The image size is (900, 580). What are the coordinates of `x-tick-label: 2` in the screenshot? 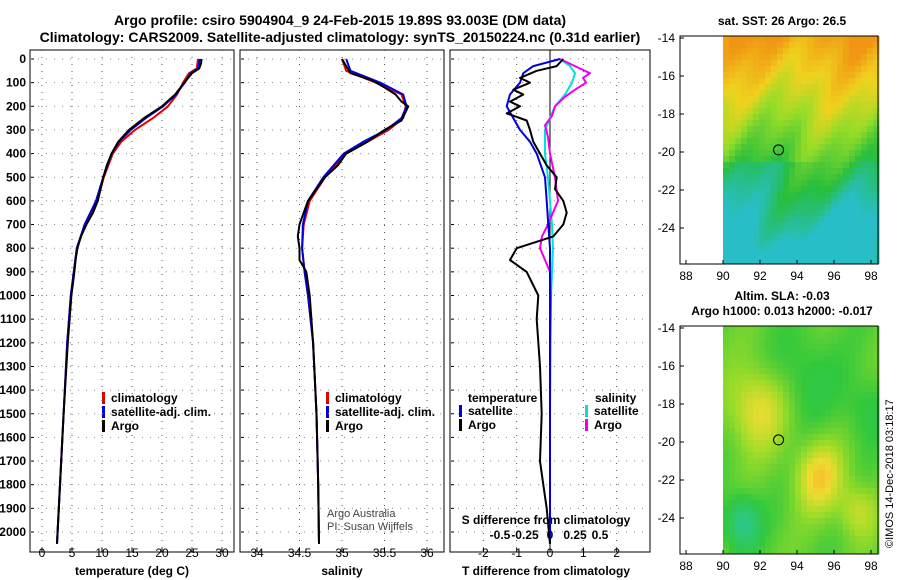 It's located at (616, 553).